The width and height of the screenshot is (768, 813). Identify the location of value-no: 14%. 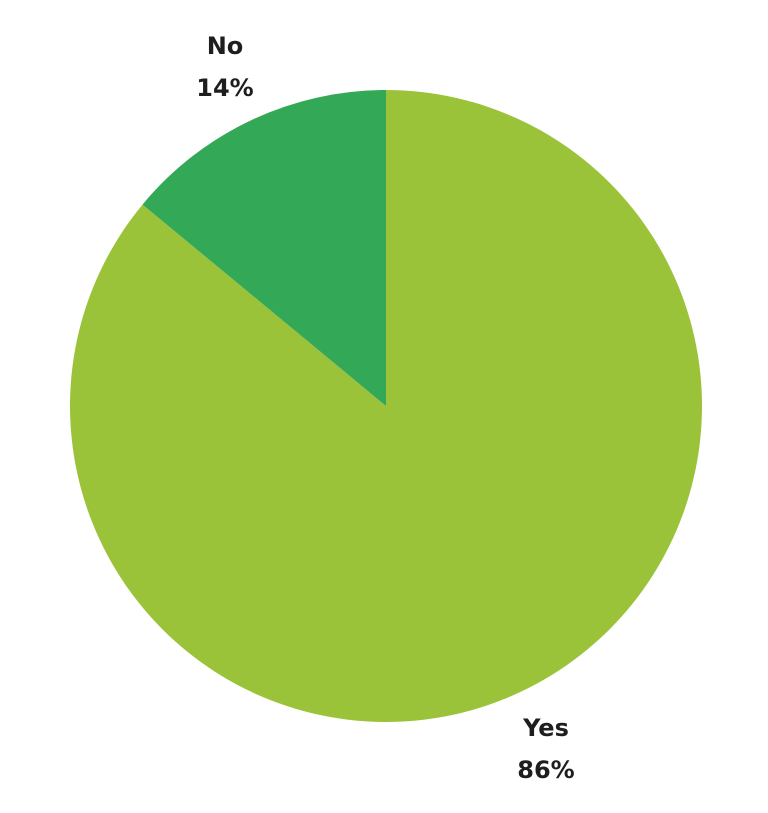
(224, 88).